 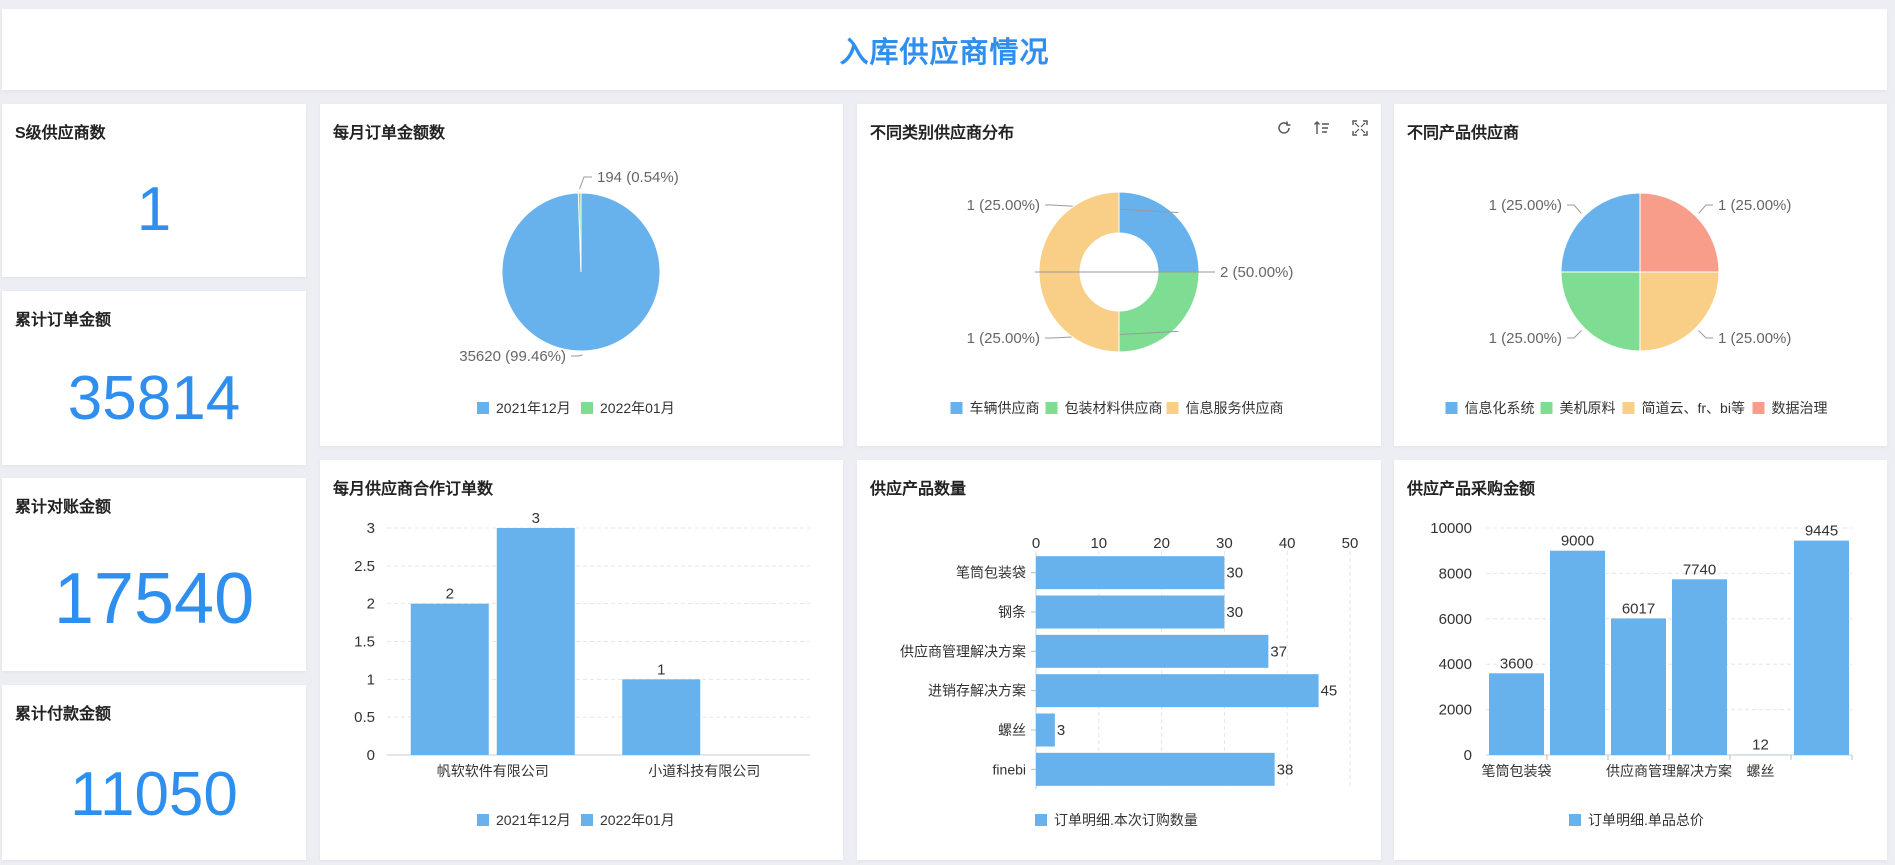 What do you see at coordinates (371, 679) in the screenshot?
I see `y-tick-label: 1` at bounding box center [371, 679].